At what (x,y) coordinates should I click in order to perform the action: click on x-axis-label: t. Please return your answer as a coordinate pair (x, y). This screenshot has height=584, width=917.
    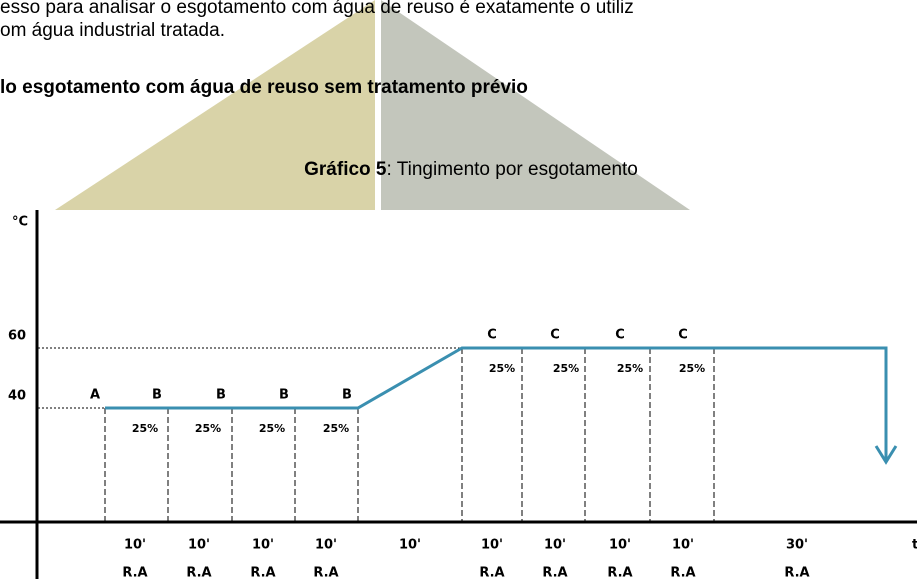
    Looking at the image, I should click on (914, 545).